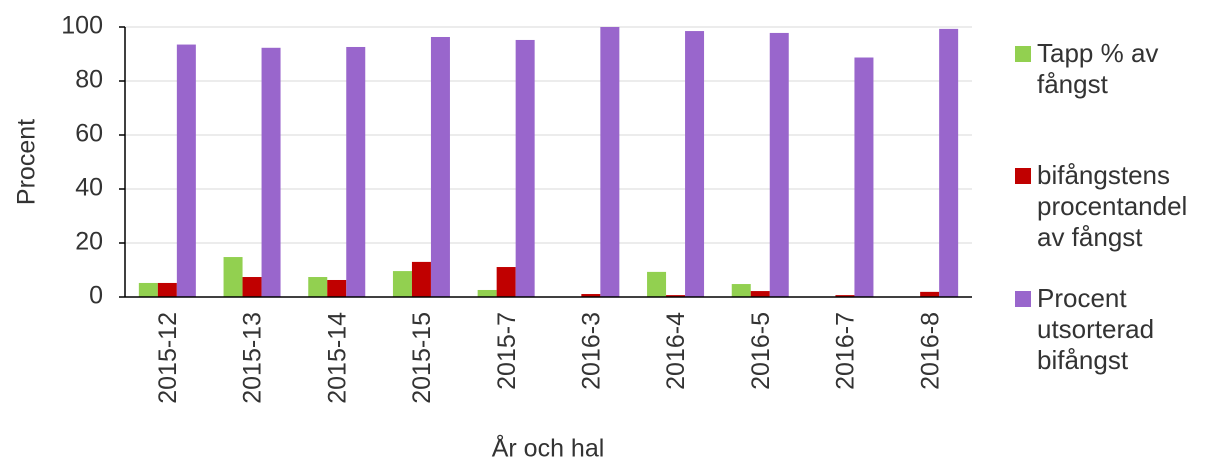  Describe the element at coordinates (337, 358) in the screenshot. I see `x-tick-label: 2015-14` at that location.